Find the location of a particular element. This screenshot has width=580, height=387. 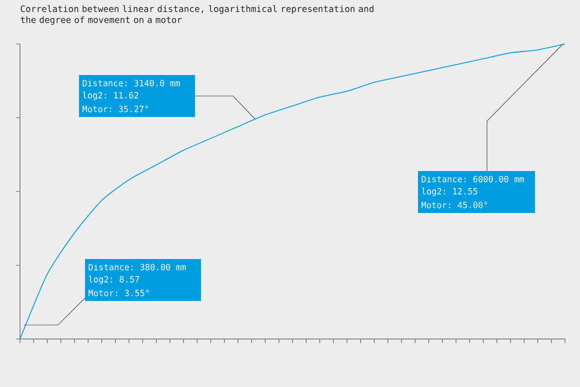

annotation: Distance: 6000.00 mm is located at coordinates (473, 179).